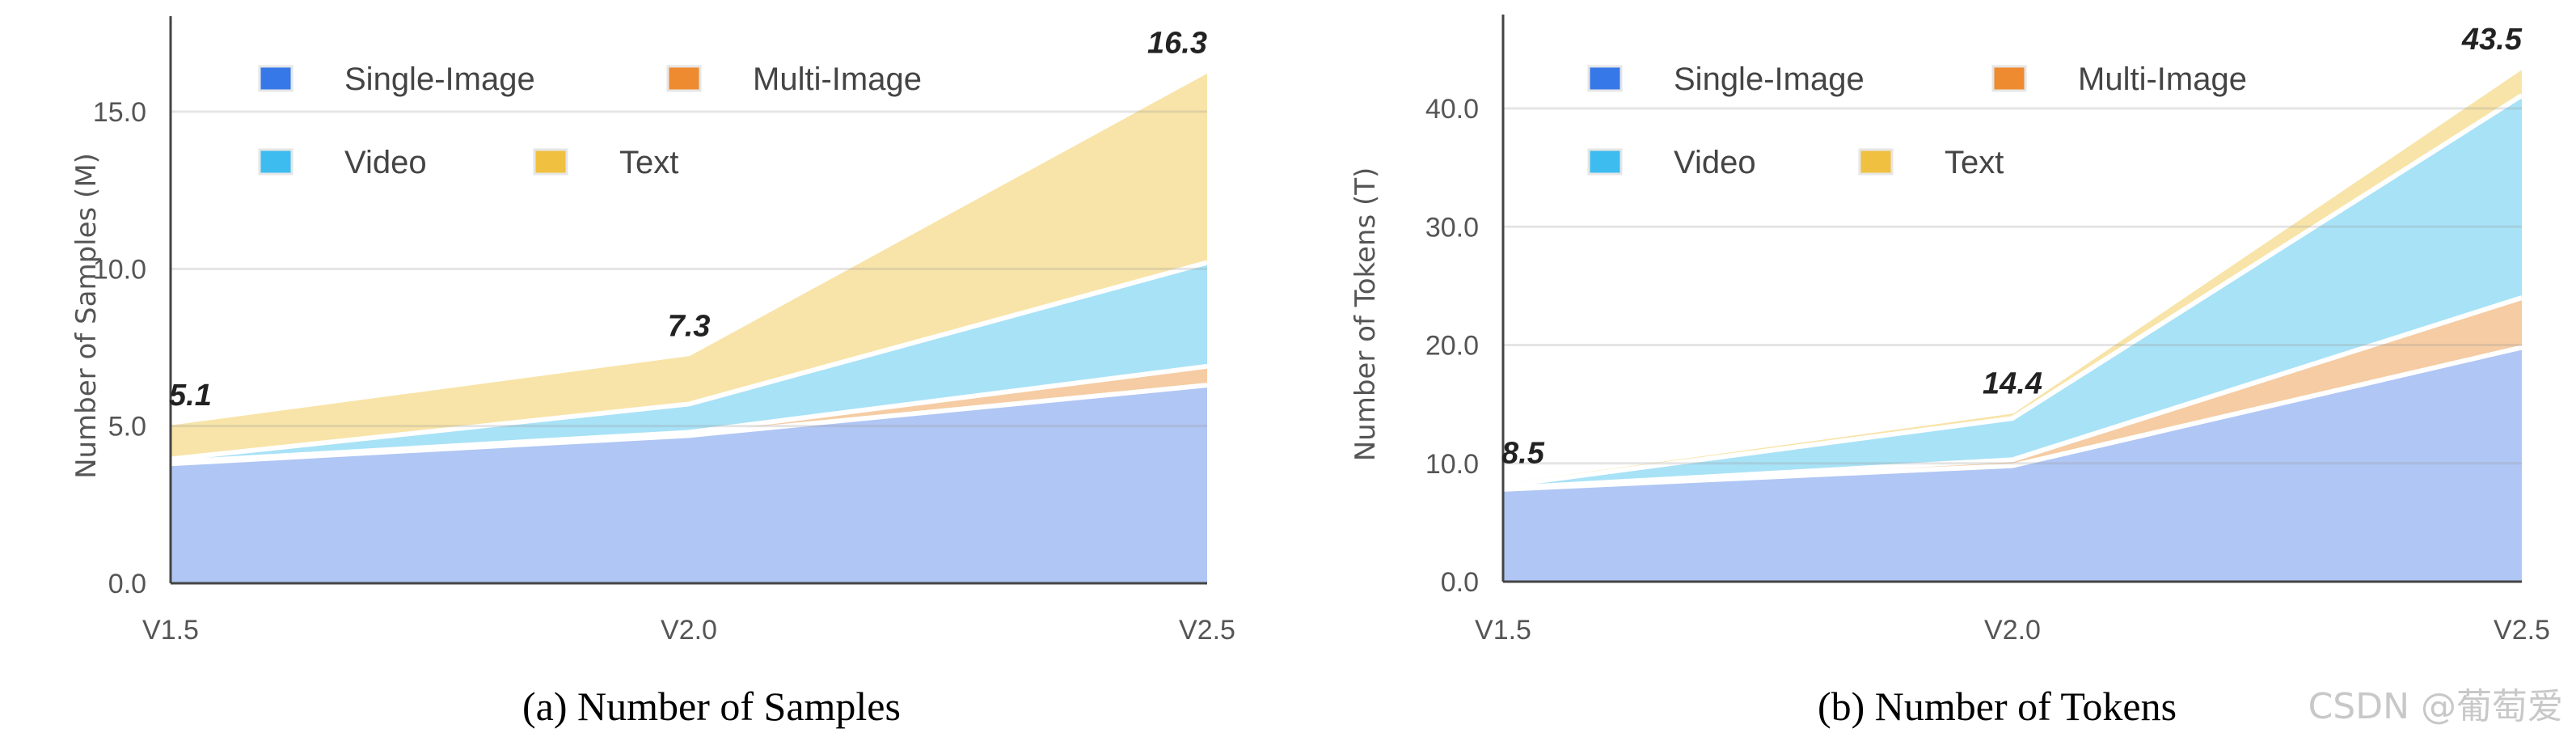  What do you see at coordinates (711, 706) in the screenshot?
I see `chart-caption: (a) Number of Samples` at bounding box center [711, 706].